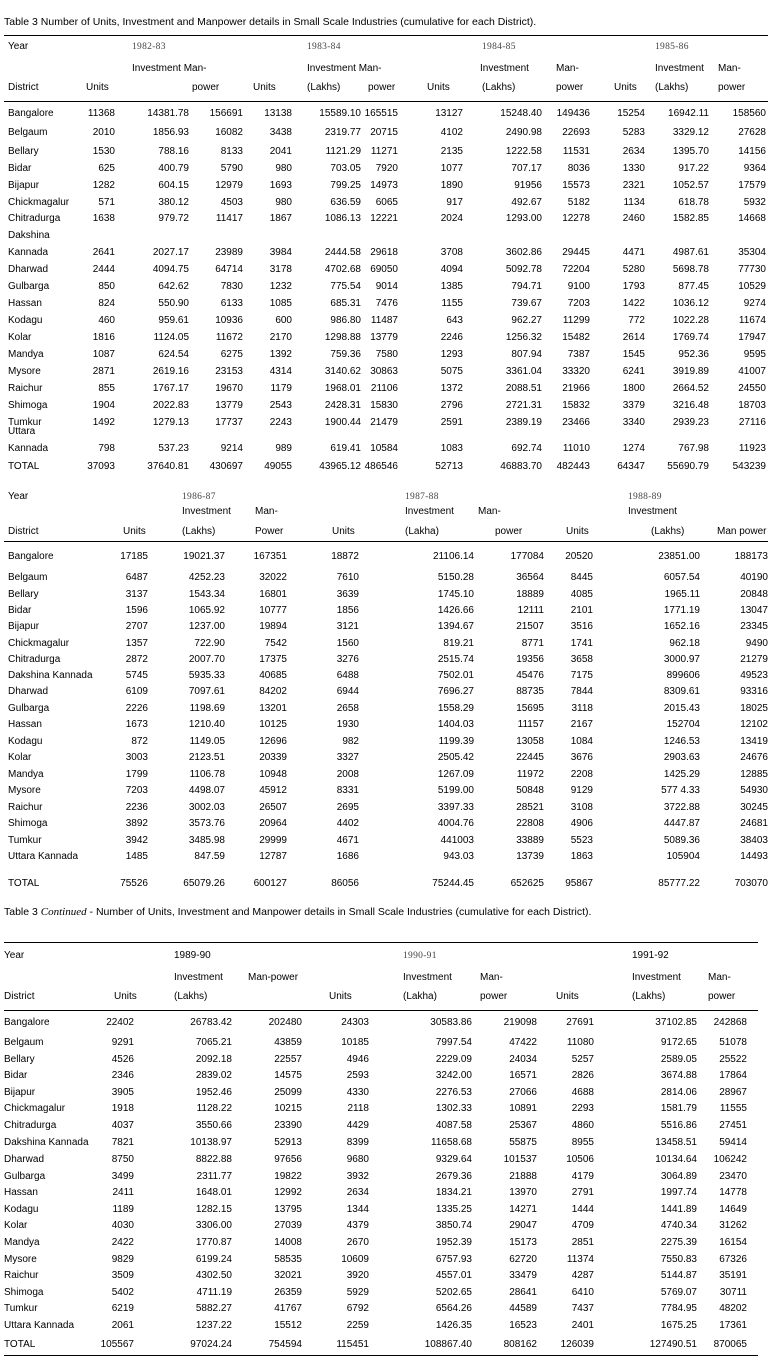 This screenshot has width=782, height=1368. I want to click on table-cell: 636.59, so click(345, 202).